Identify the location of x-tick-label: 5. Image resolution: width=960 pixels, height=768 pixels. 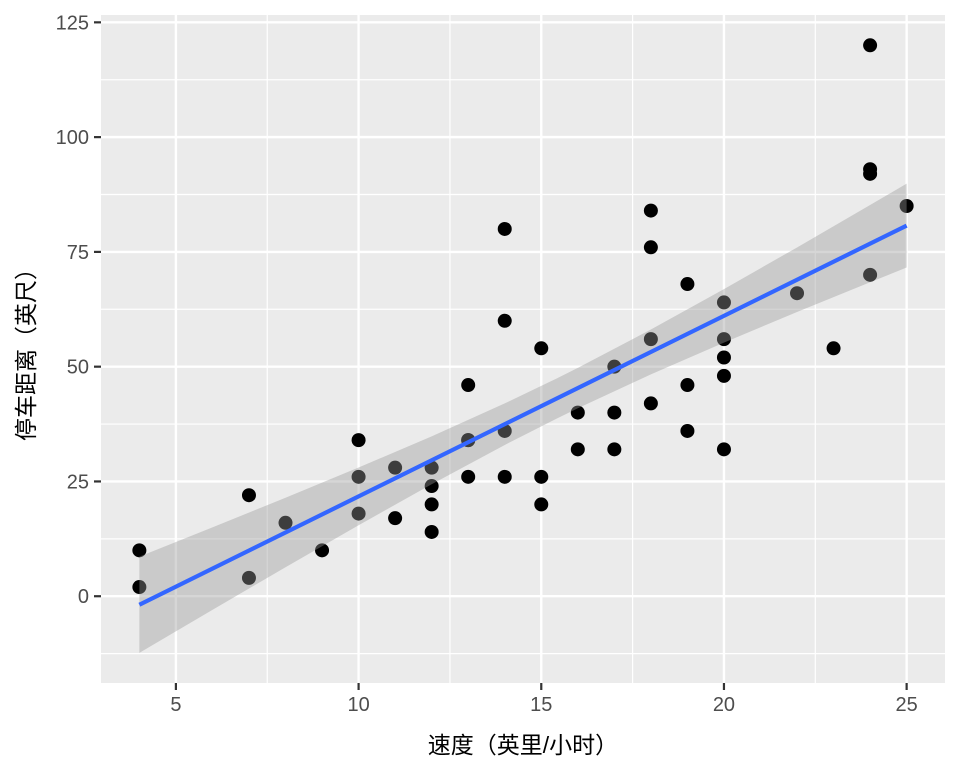
(175, 705).